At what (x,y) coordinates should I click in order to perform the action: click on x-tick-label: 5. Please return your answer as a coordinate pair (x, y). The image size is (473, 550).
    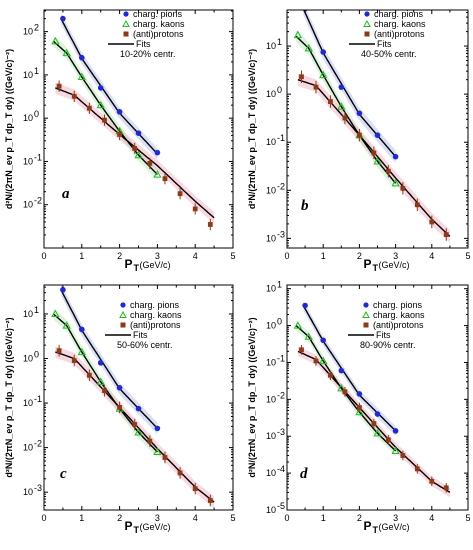
    Looking at the image, I should click on (467, 256).